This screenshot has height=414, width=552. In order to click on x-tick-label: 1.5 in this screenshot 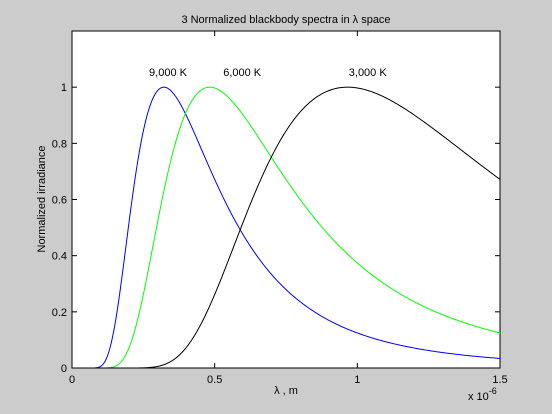, I will do `click(499, 380)`.